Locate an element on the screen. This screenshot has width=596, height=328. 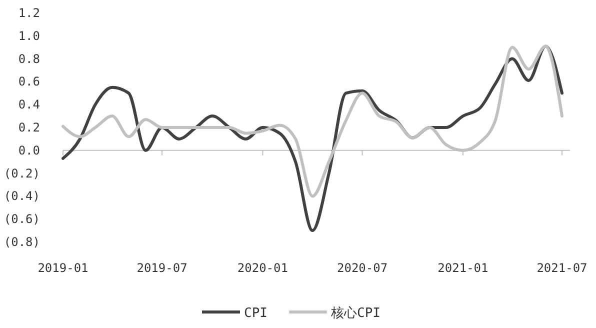
y-tick-label: 1.2 is located at coordinates (29, 13).